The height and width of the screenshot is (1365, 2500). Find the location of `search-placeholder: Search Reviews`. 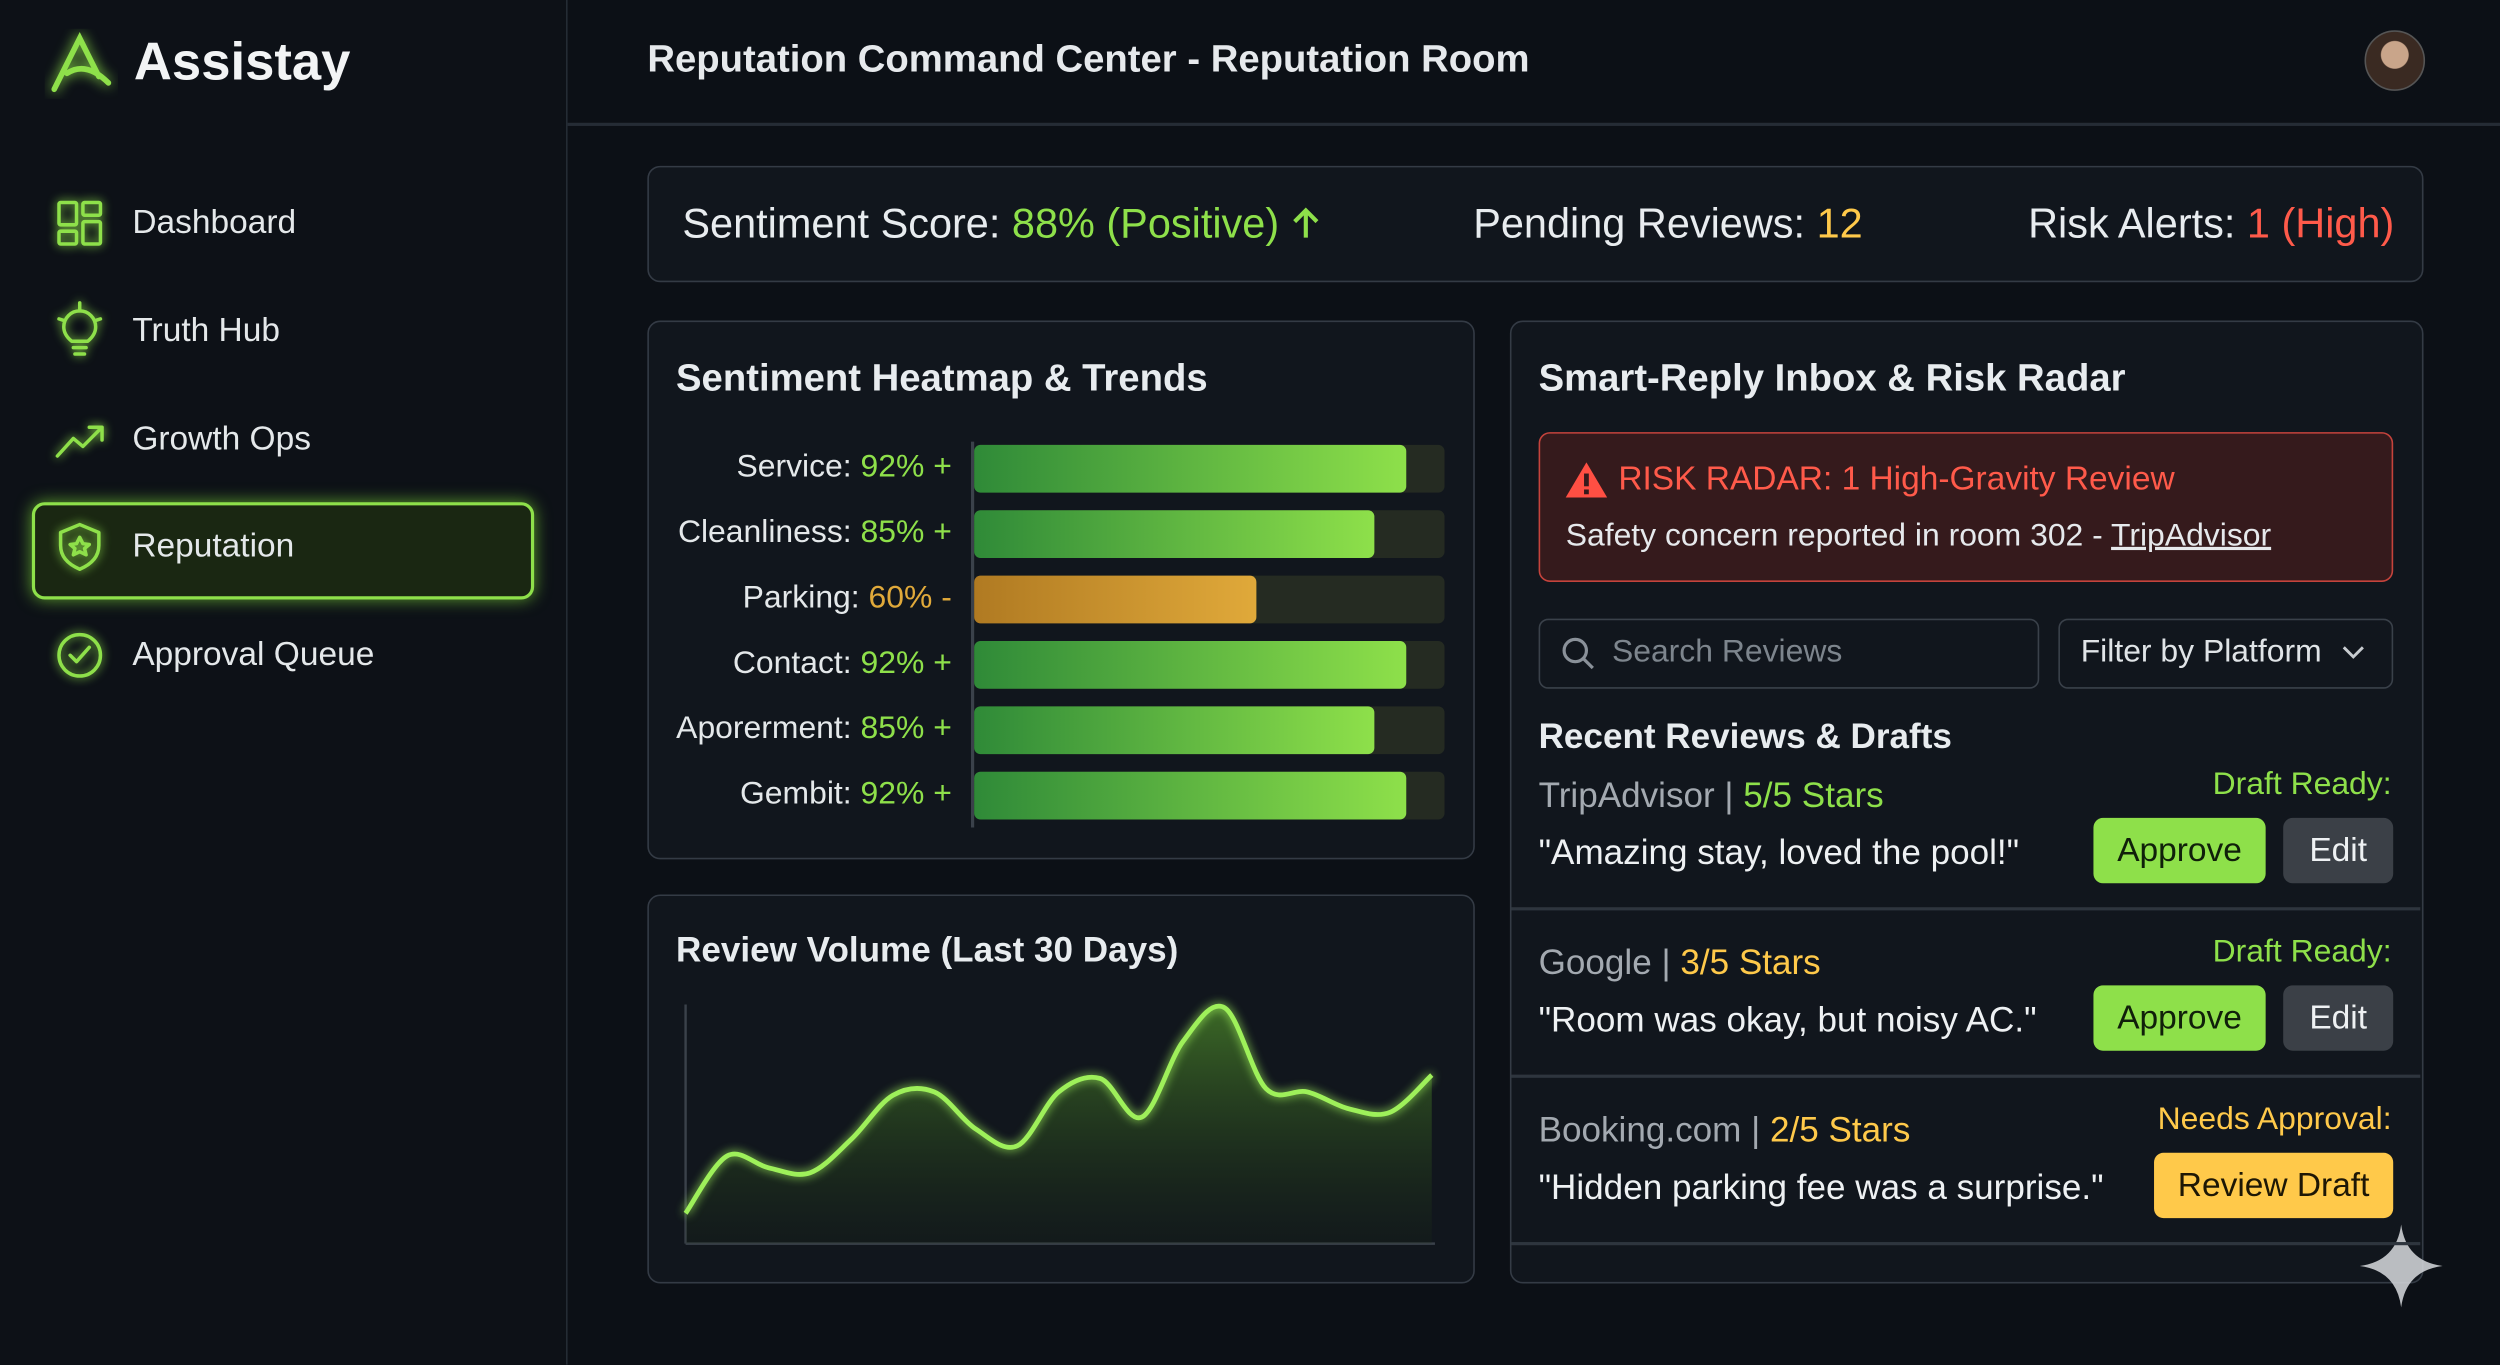

search-placeholder: Search Reviews is located at coordinates (1727, 652).